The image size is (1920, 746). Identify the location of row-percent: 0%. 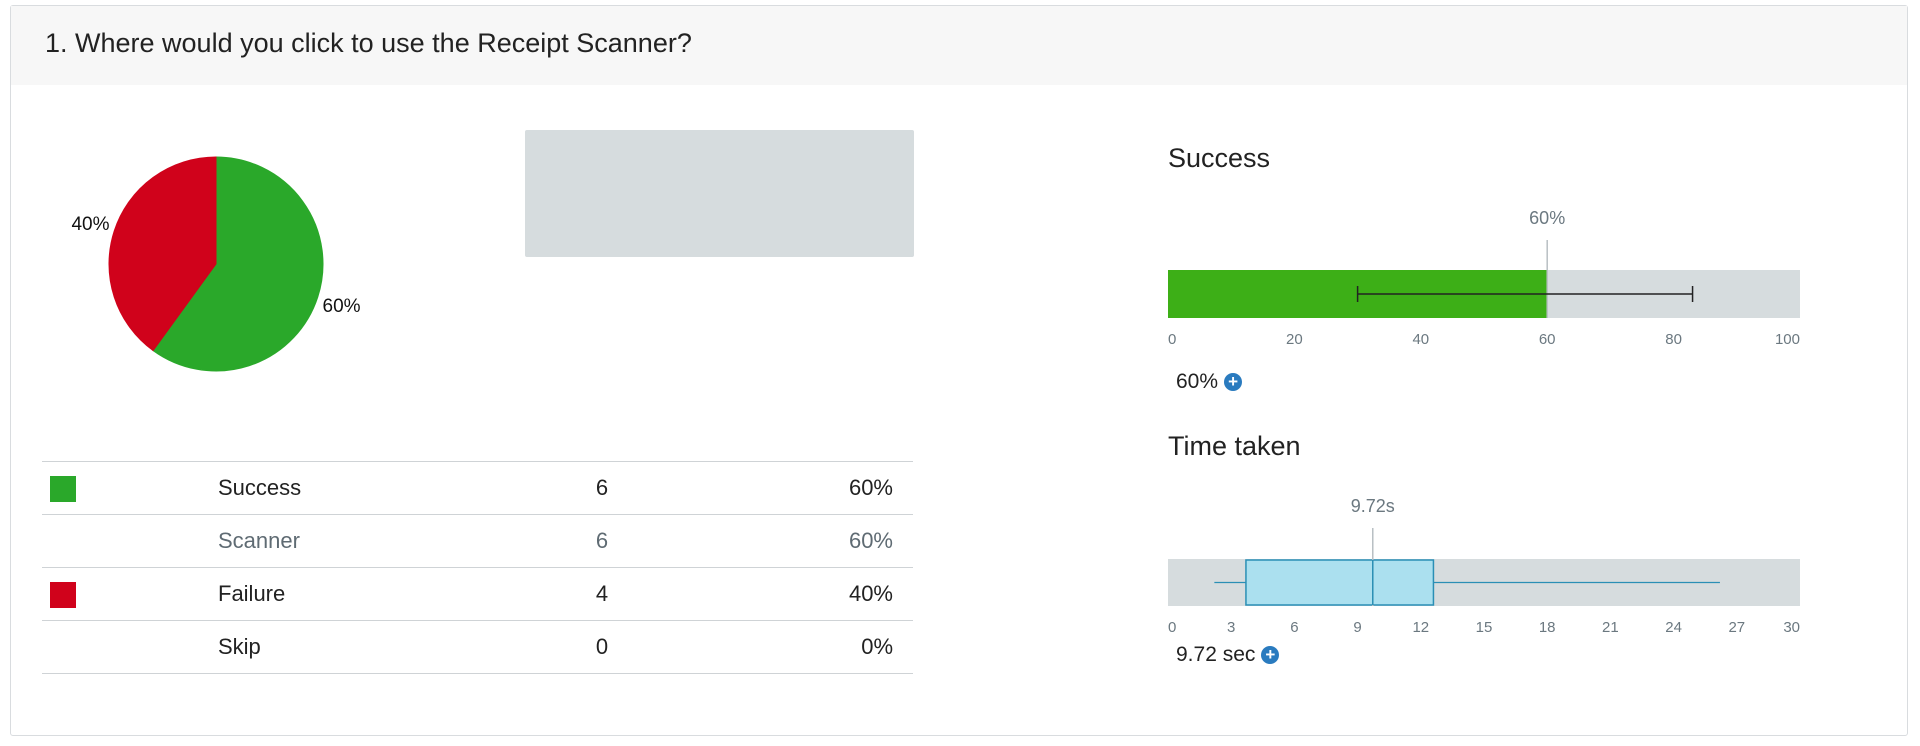
(877, 646).